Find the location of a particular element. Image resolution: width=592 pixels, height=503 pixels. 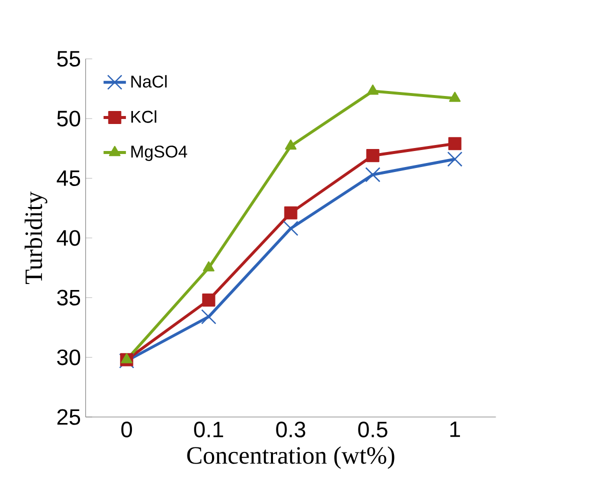

legend-label: KCl is located at coordinates (143, 117).